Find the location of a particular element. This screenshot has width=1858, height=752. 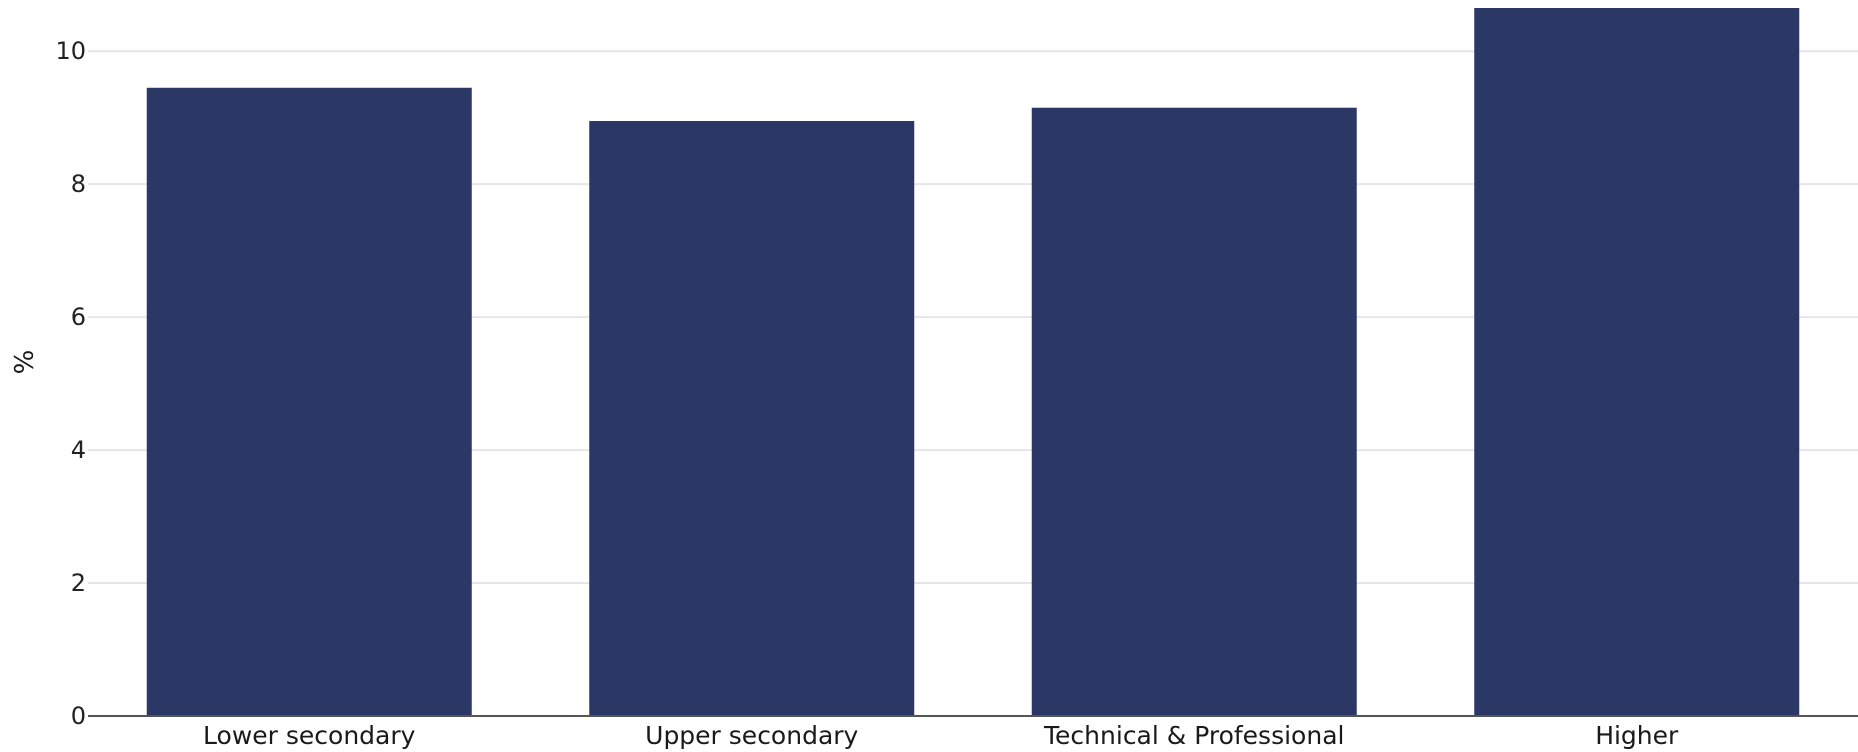

x-category-label: Upper secondary is located at coordinates (751, 735).